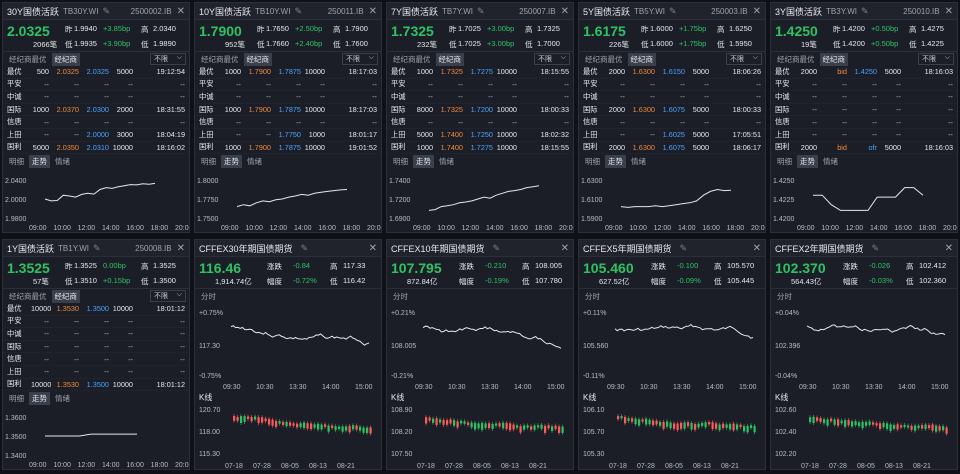  Describe the element at coordinates (100, 192) in the screenshot. I see `trend-line` at that location.